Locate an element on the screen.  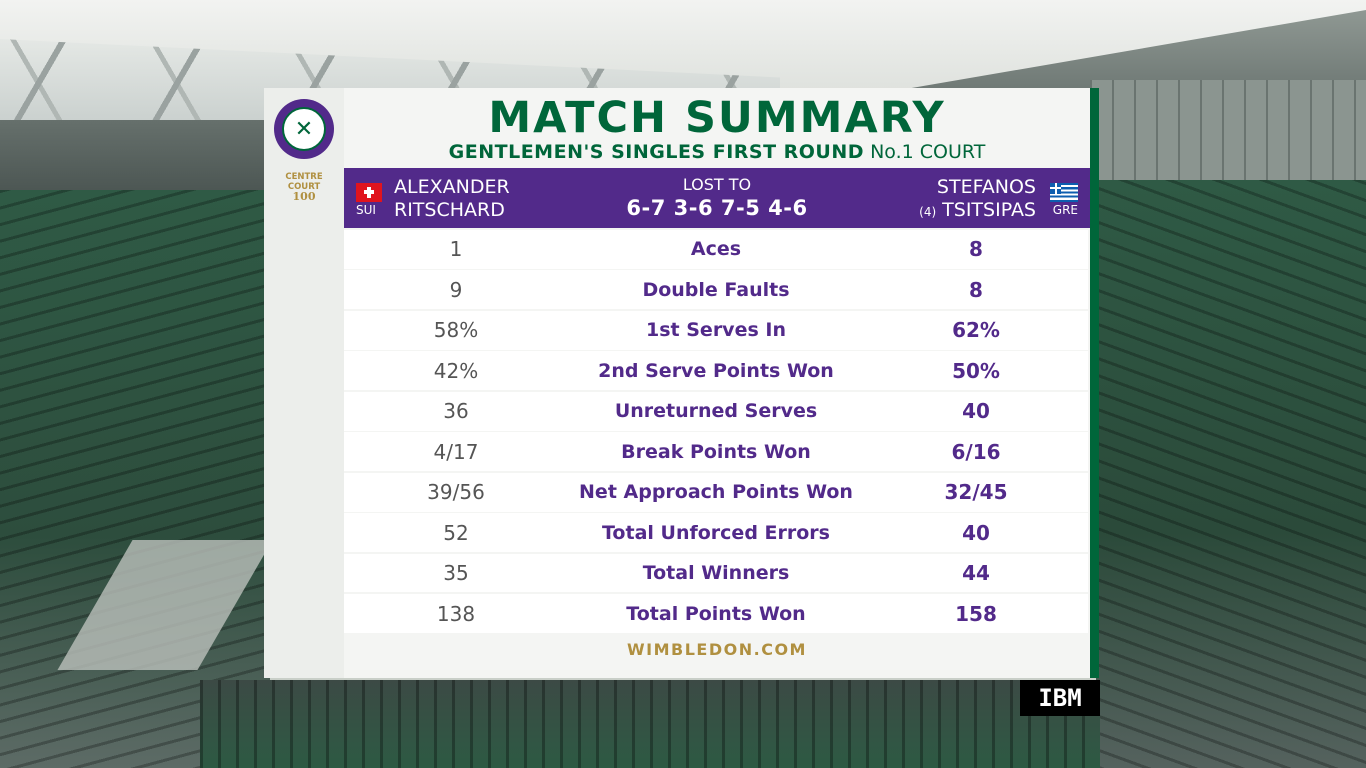
player2-name: STEFANOS (4) TSITSIPAS is located at coordinates (977, 200).